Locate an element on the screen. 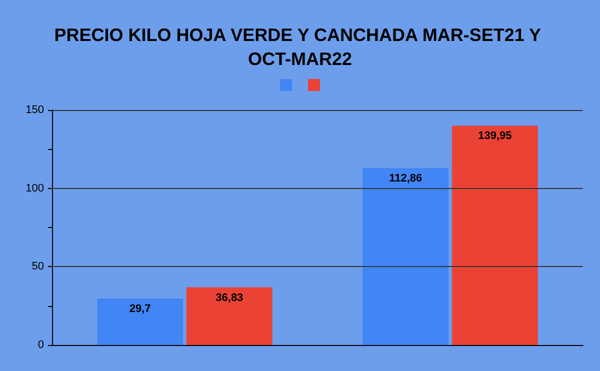 The height and width of the screenshot is (371, 600). chart-title: PRECIO KILO HOJA VERDE Y CANCHADA MAR-SET21 Y OCT-MAR22 is located at coordinates (300, 47).